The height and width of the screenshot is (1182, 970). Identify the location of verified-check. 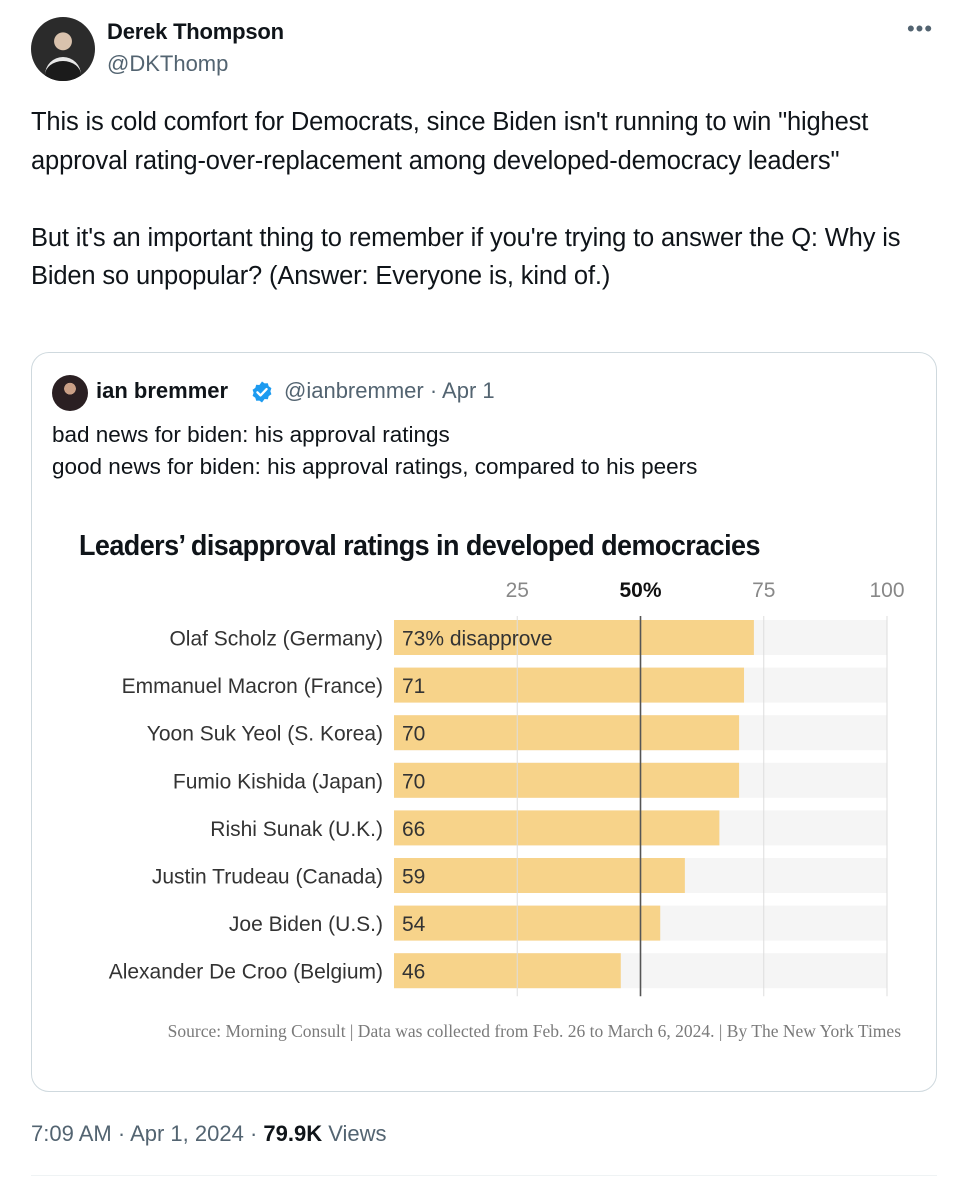
(262, 392).